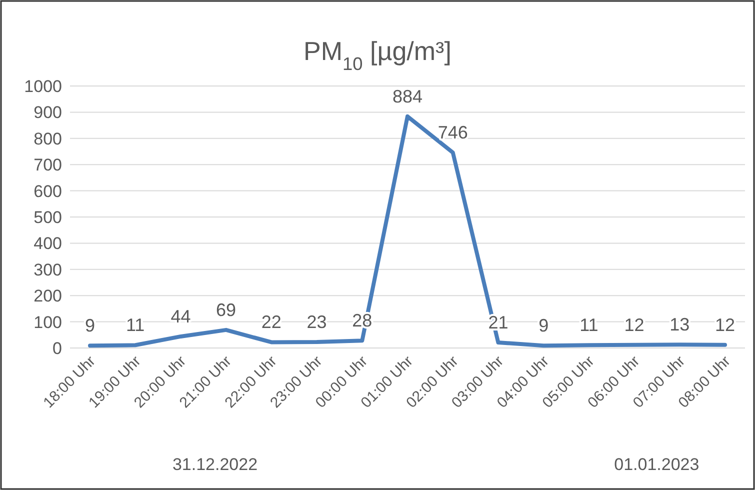 This screenshot has width=755, height=490. Describe the element at coordinates (453, 132) in the screenshot. I see `data-label: 746` at that location.